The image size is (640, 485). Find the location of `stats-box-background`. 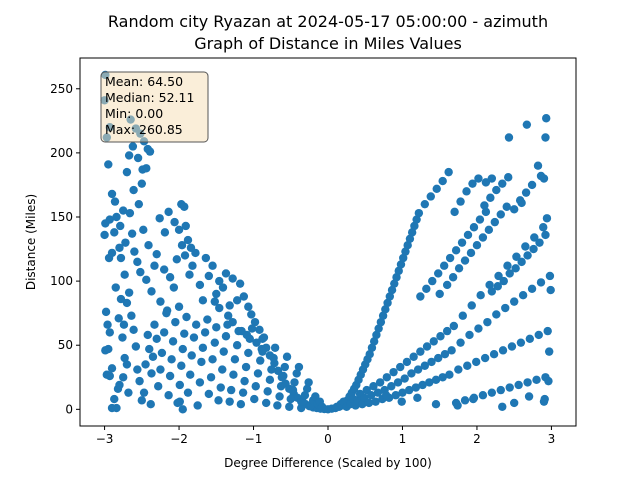

stats-box-background is located at coordinates (154, 107).